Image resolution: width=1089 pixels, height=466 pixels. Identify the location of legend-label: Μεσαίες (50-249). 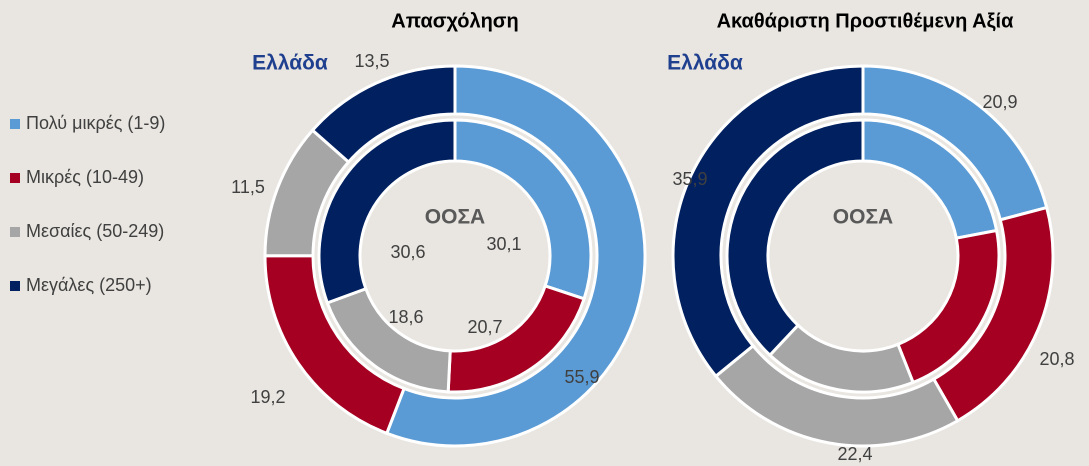
(95, 231).